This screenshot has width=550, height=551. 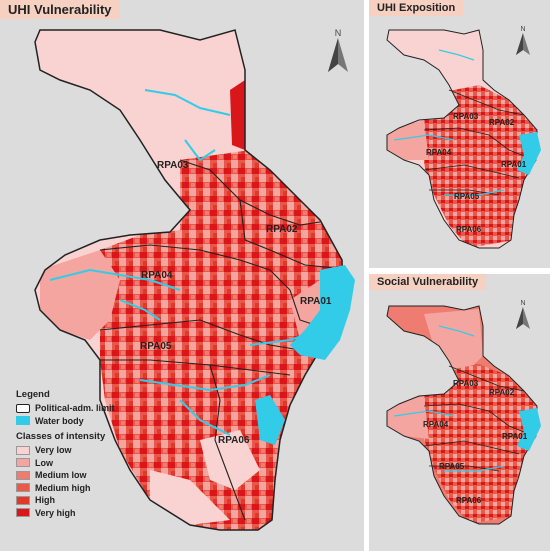 I want to click on class-label: High, so click(x=45, y=500).